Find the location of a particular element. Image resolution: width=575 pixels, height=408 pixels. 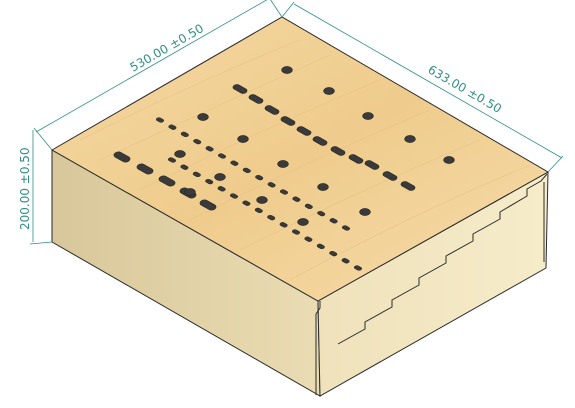

depth-extension-left is located at coordinates (288, 9).